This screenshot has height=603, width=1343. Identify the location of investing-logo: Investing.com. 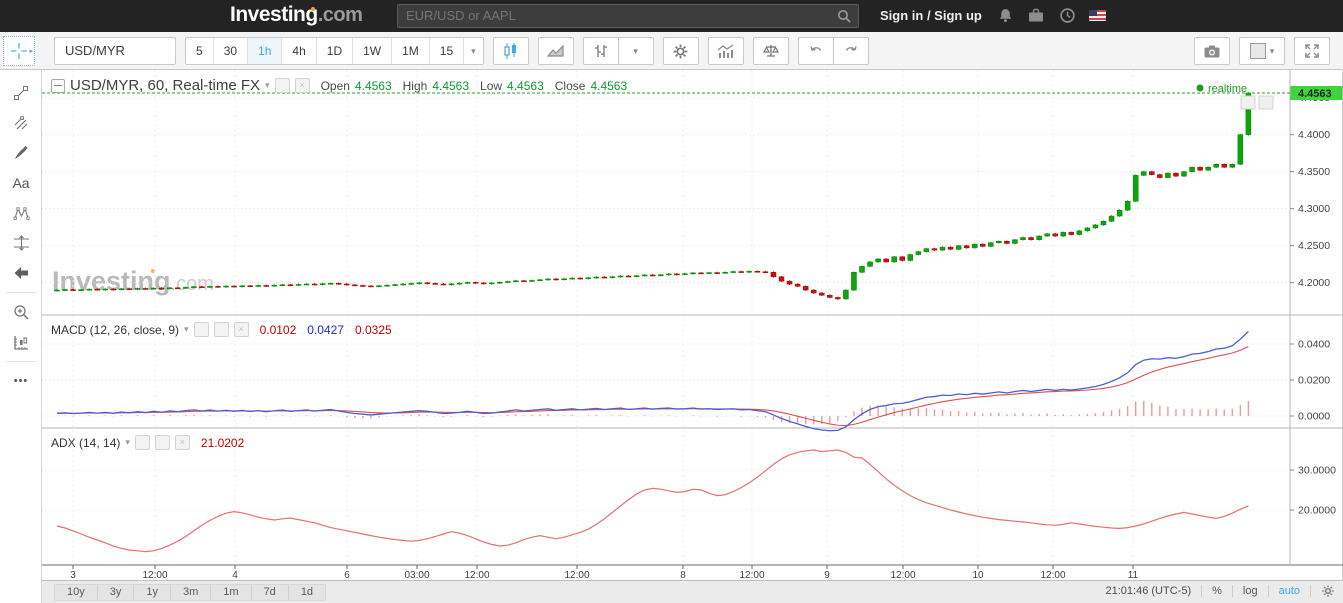
(296, 15).